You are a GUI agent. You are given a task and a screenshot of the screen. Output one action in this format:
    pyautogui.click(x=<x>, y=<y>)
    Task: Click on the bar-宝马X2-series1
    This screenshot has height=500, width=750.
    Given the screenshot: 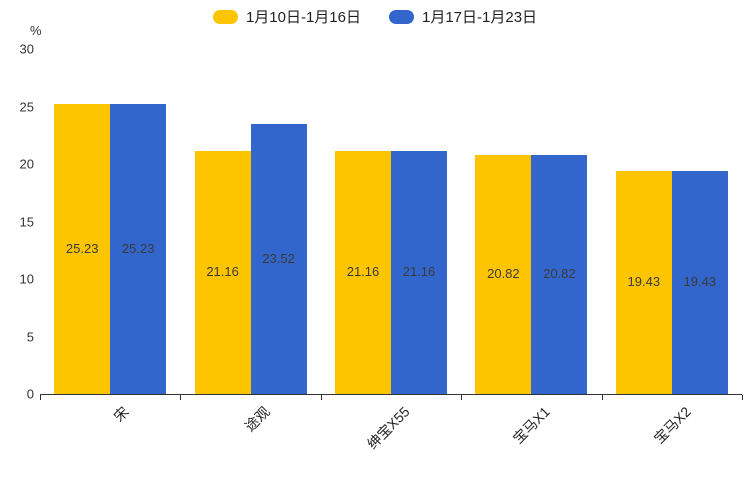 What is the action you would take?
    pyautogui.click(x=643, y=282)
    